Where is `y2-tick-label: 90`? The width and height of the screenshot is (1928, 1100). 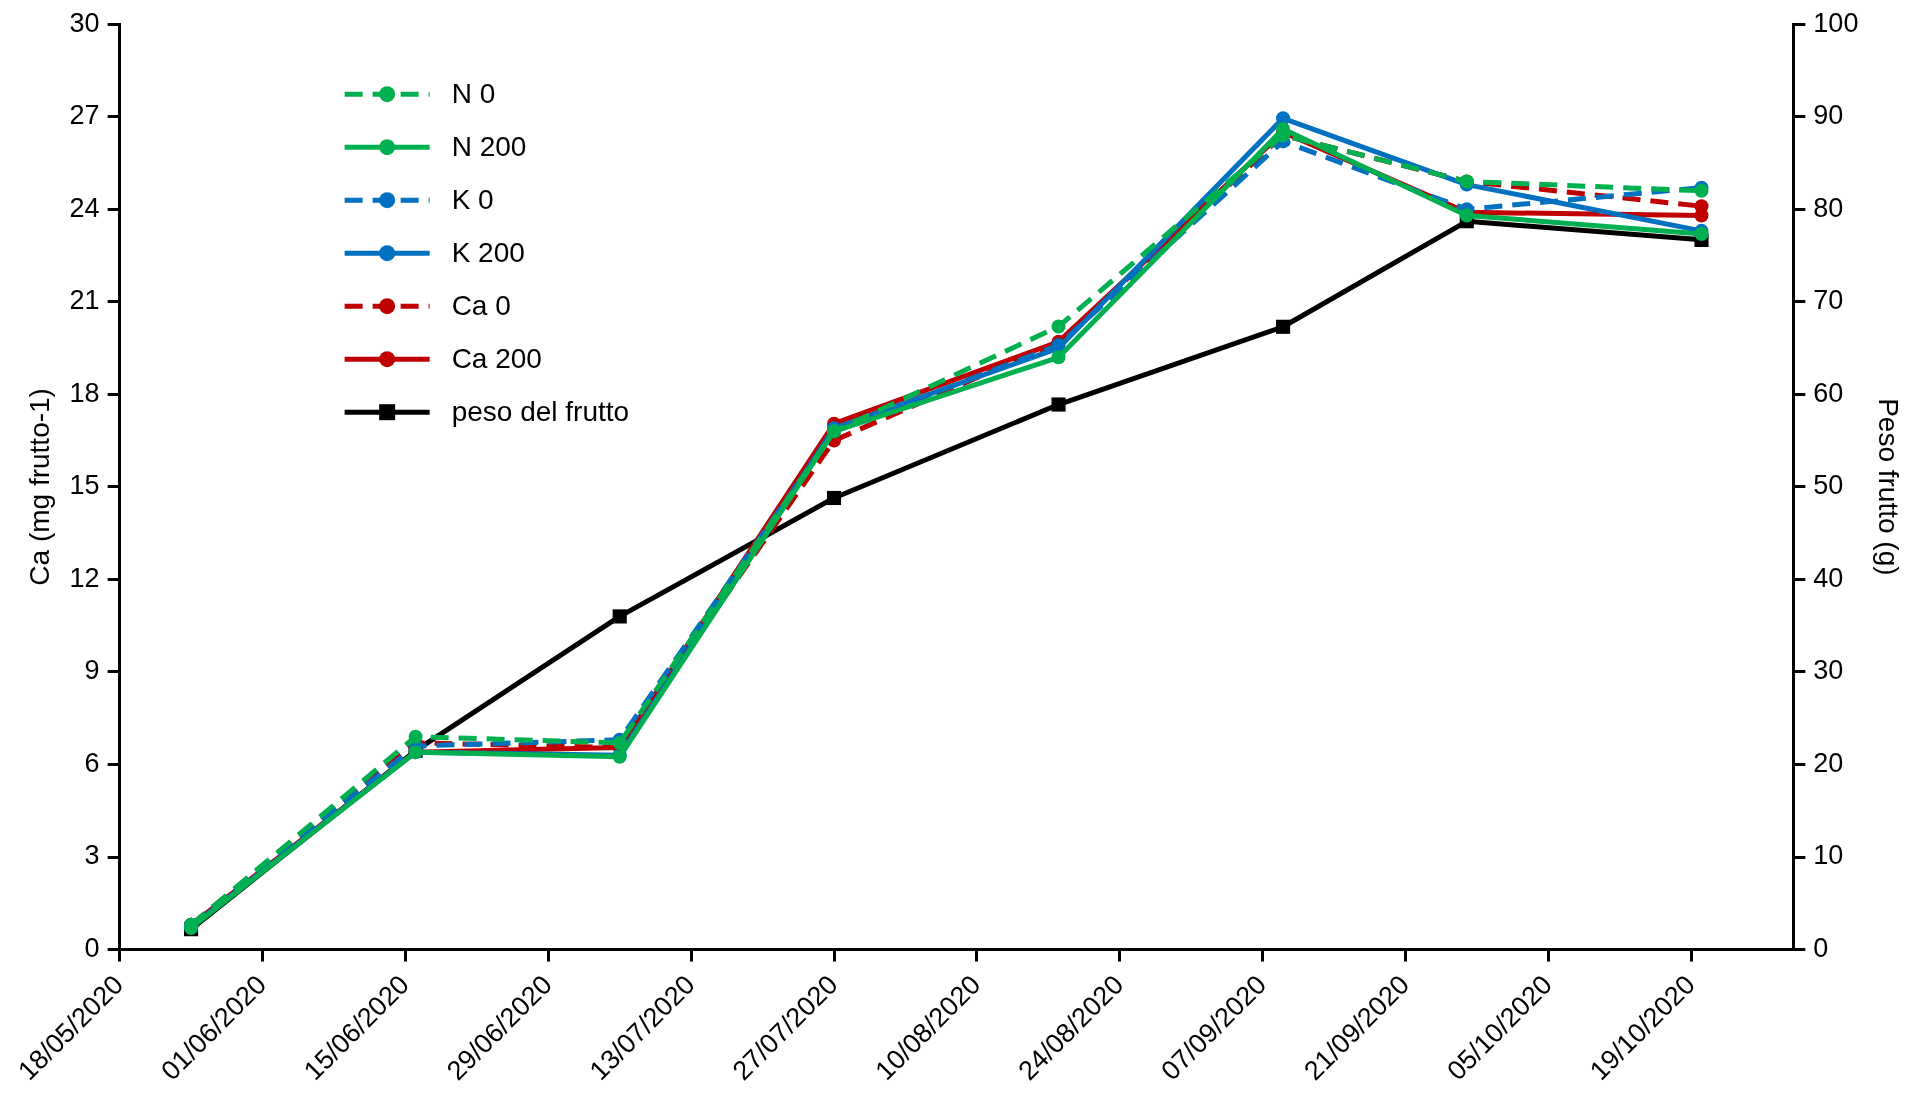 y2-tick-label: 90 is located at coordinates (1828, 115).